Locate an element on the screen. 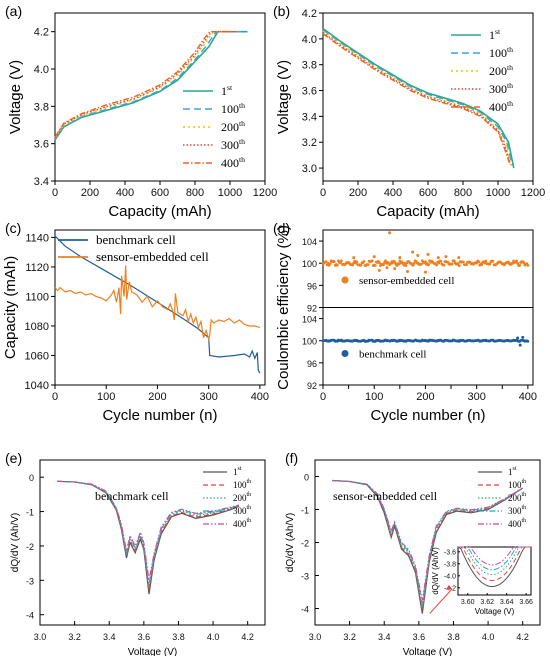 The image size is (550, 656). f-xtick-label: 4.0 is located at coordinates (488, 637).